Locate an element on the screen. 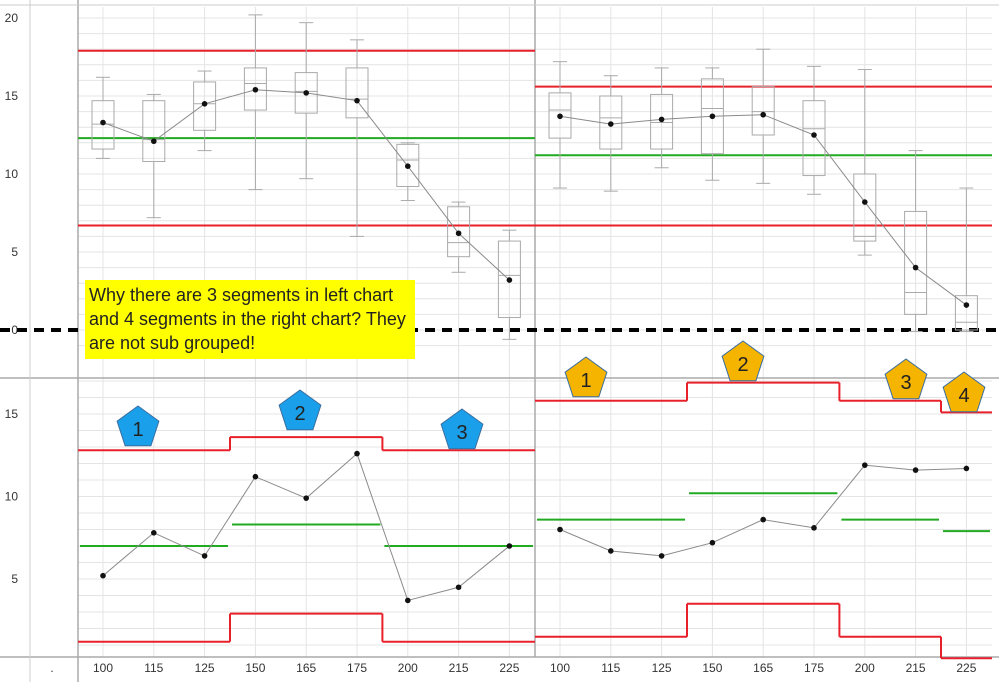 The height and width of the screenshot is (682, 999). segment-marker-left-3: 3 is located at coordinates (462, 429).